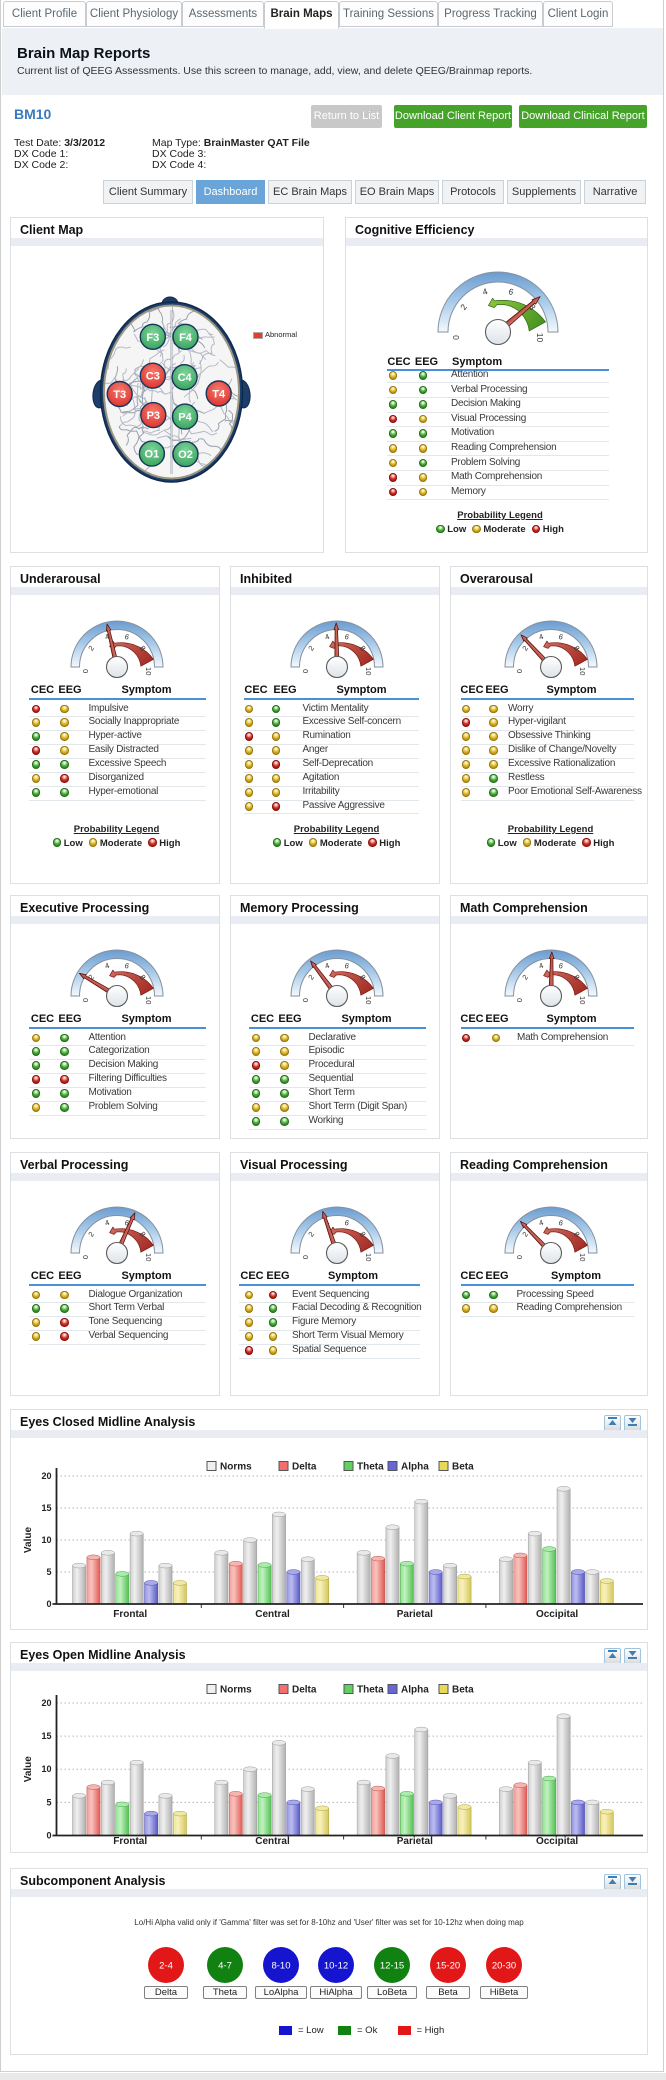 The height and width of the screenshot is (2080, 666). Describe the element at coordinates (185, 378) in the screenshot. I see `svg-text: C4` at that location.